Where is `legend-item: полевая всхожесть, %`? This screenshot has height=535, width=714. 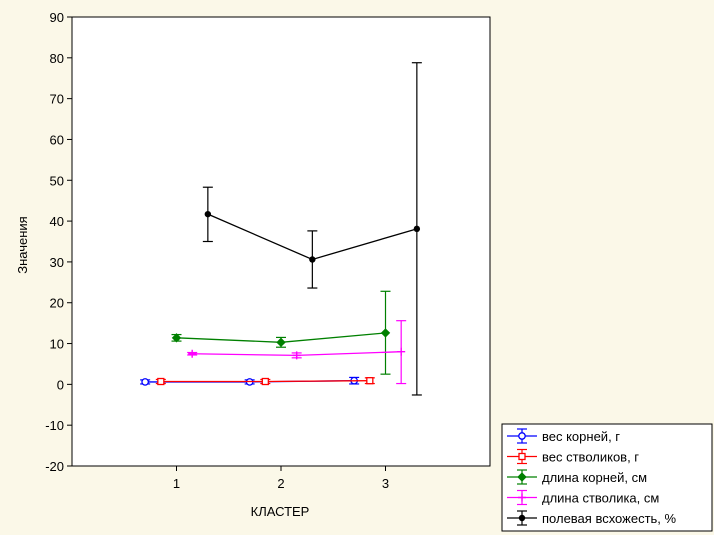
legend-item: полевая всхожесть, % is located at coordinates (592, 518).